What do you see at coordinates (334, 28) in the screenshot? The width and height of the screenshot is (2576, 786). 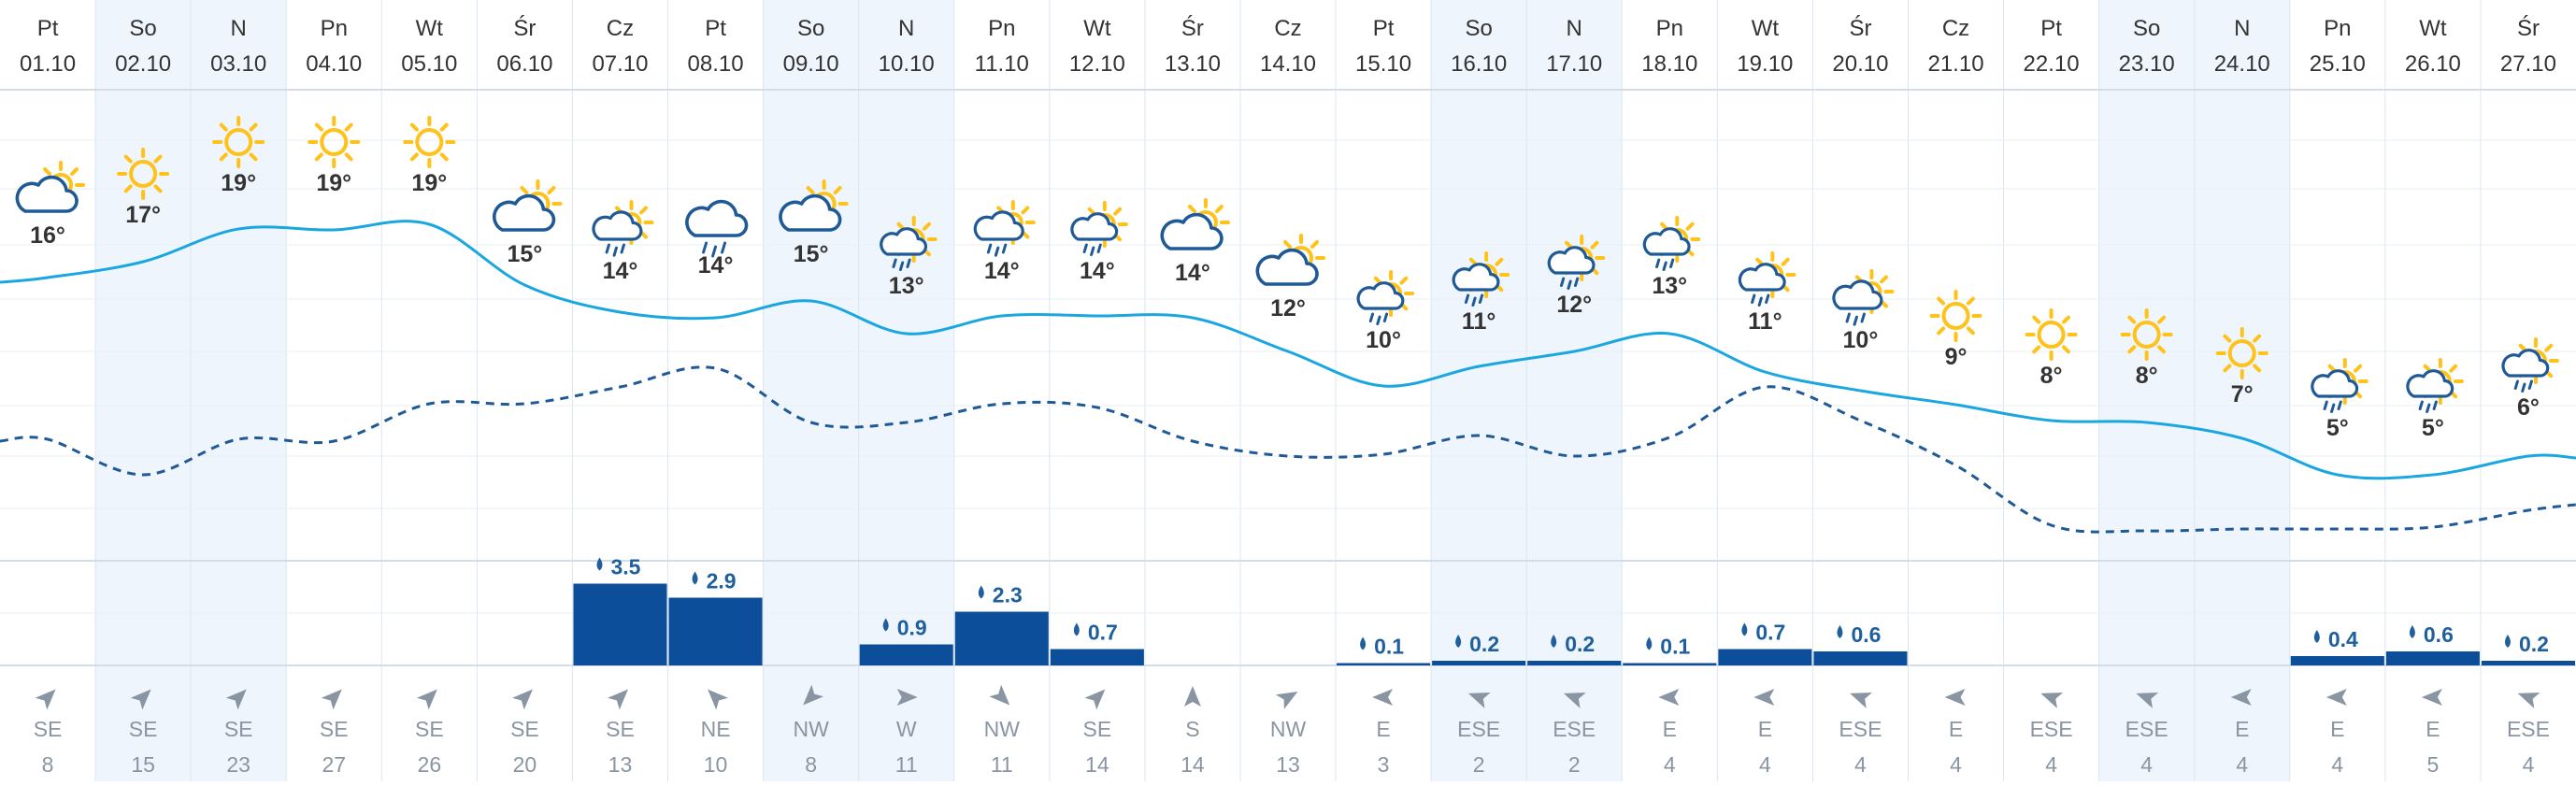 I see `day-of-week: Pn` at bounding box center [334, 28].